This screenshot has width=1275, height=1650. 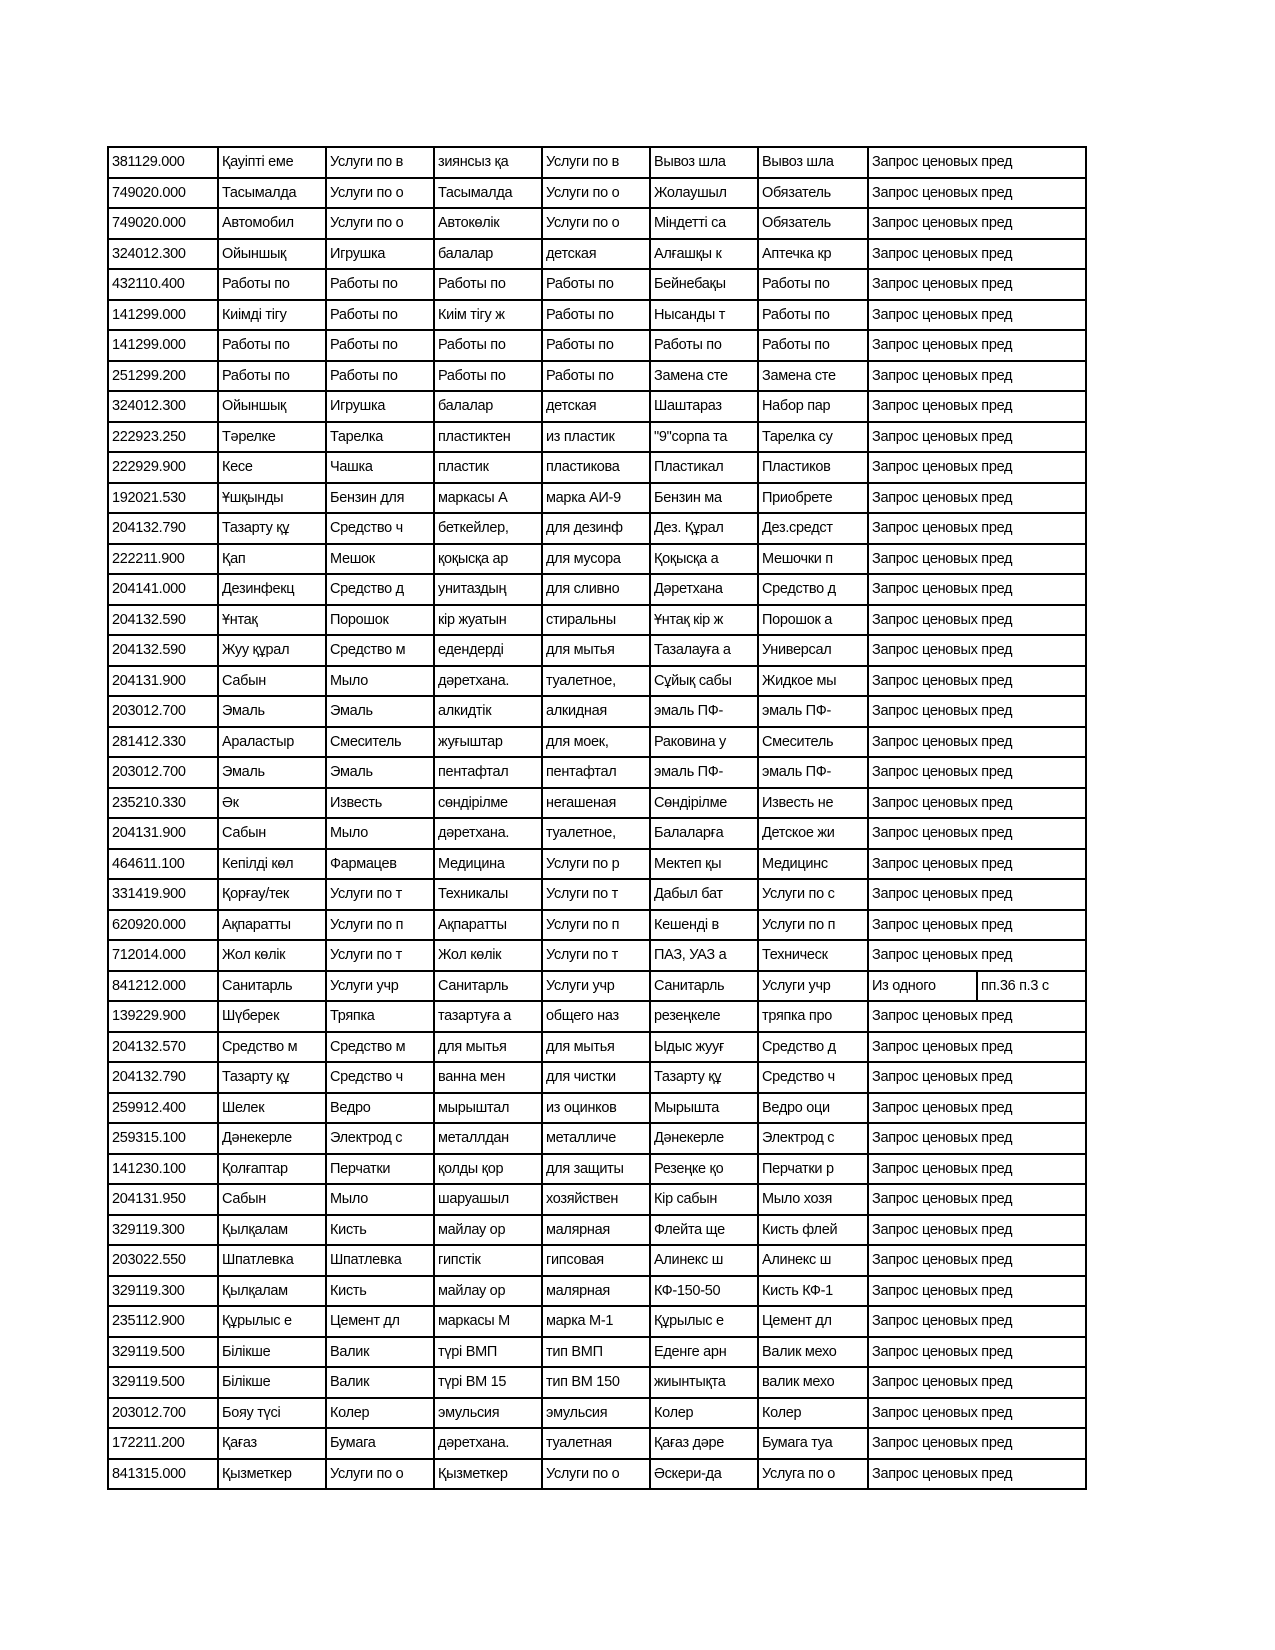 I want to click on cell: Техническ, so click(x=813, y=955).